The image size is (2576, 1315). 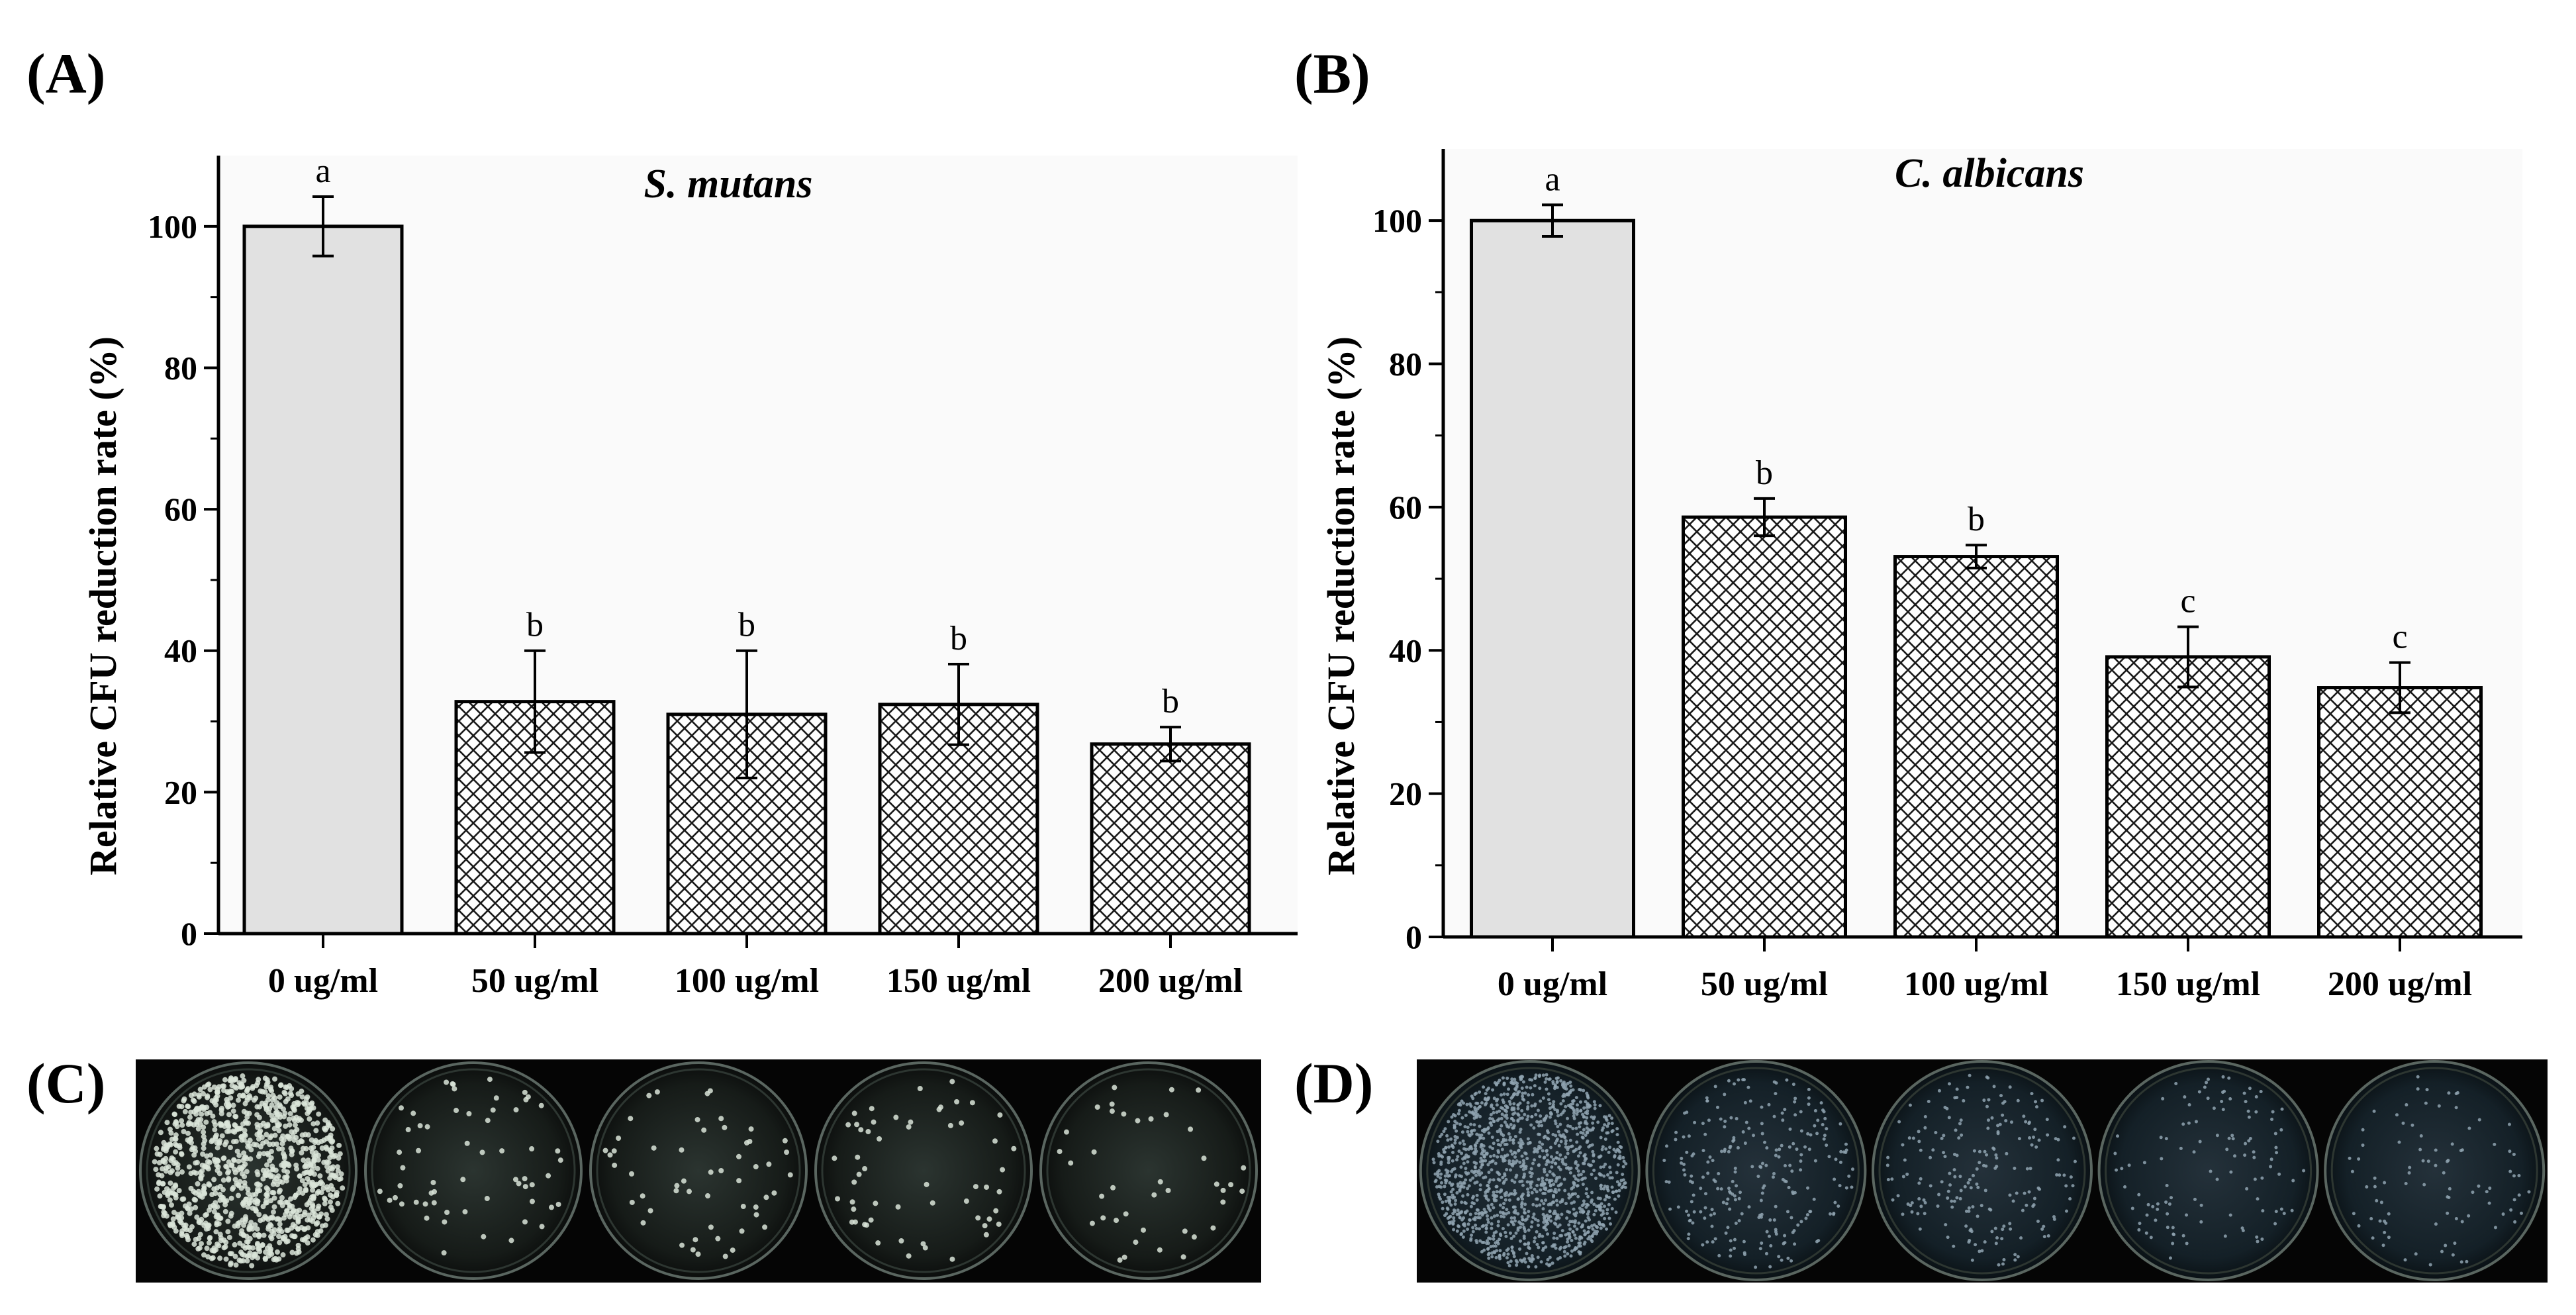 What do you see at coordinates (1332, 73) in the screenshot?
I see `panel-label-b: (B)` at bounding box center [1332, 73].